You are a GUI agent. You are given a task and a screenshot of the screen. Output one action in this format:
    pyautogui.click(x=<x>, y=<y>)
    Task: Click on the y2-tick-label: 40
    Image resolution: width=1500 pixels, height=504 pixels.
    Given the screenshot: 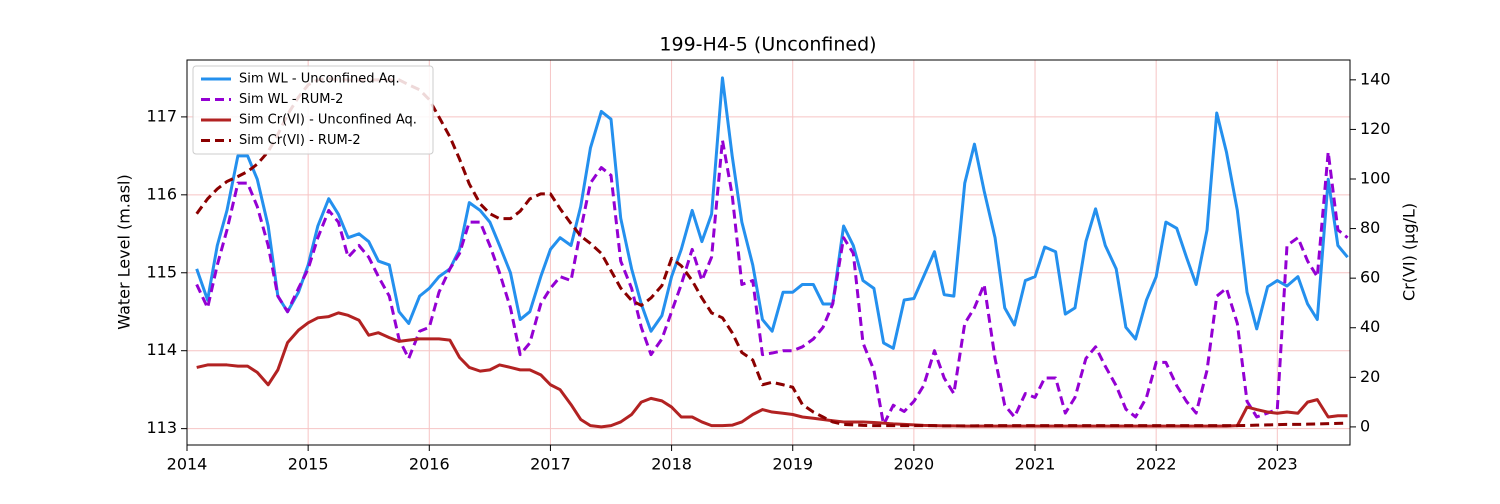 What is the action you would take?
    pyautogui.click(x=1370, y=326)
    